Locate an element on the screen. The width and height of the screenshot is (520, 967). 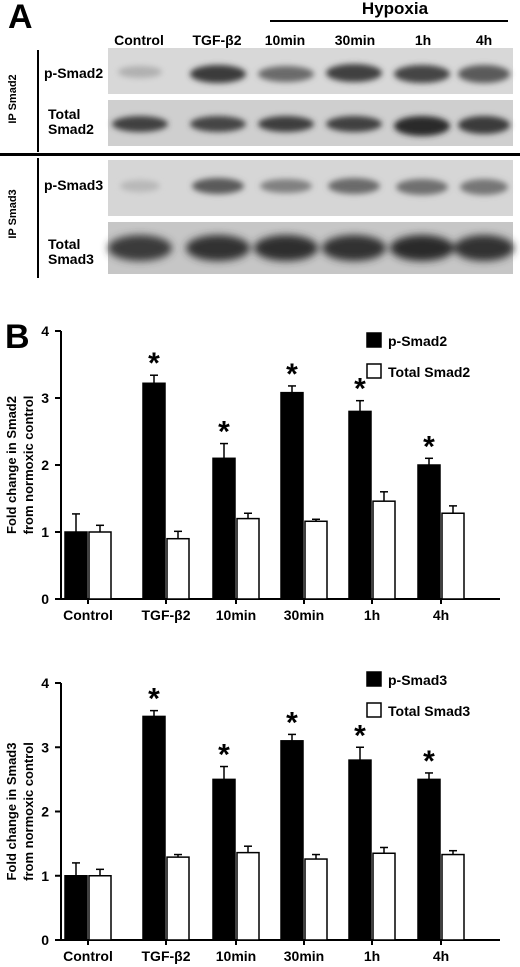
lane-label-4h: 4h is located at coordinates (484, 40).